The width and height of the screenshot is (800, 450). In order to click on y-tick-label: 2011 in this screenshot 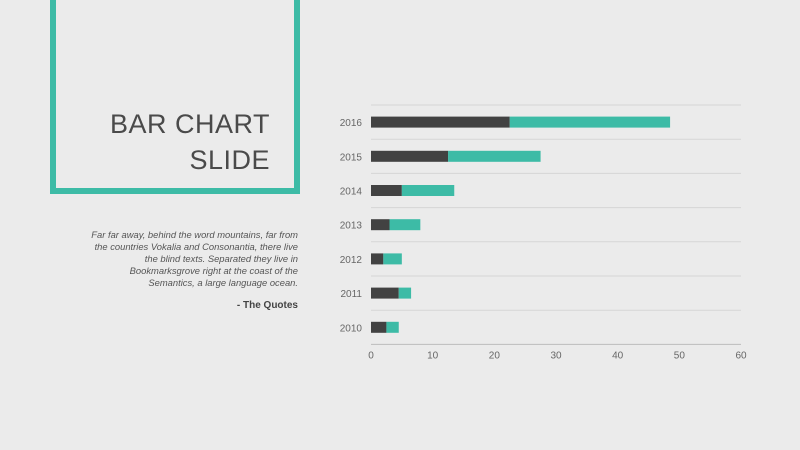, I will do `click(351, 294)`.